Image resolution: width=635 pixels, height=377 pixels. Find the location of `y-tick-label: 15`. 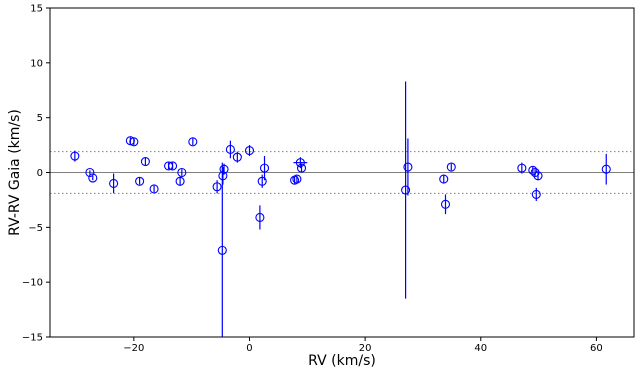

y-tick-label: 15 is located at coordinates (36, 9).